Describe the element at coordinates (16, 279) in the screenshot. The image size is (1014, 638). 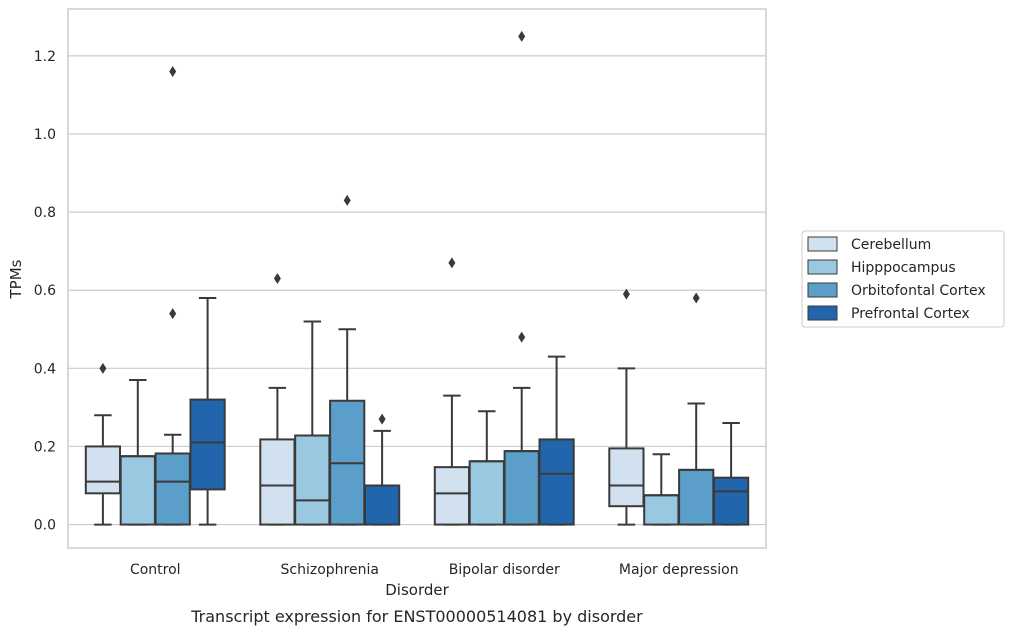
I see `y-axis-title: TPMs` at that location.